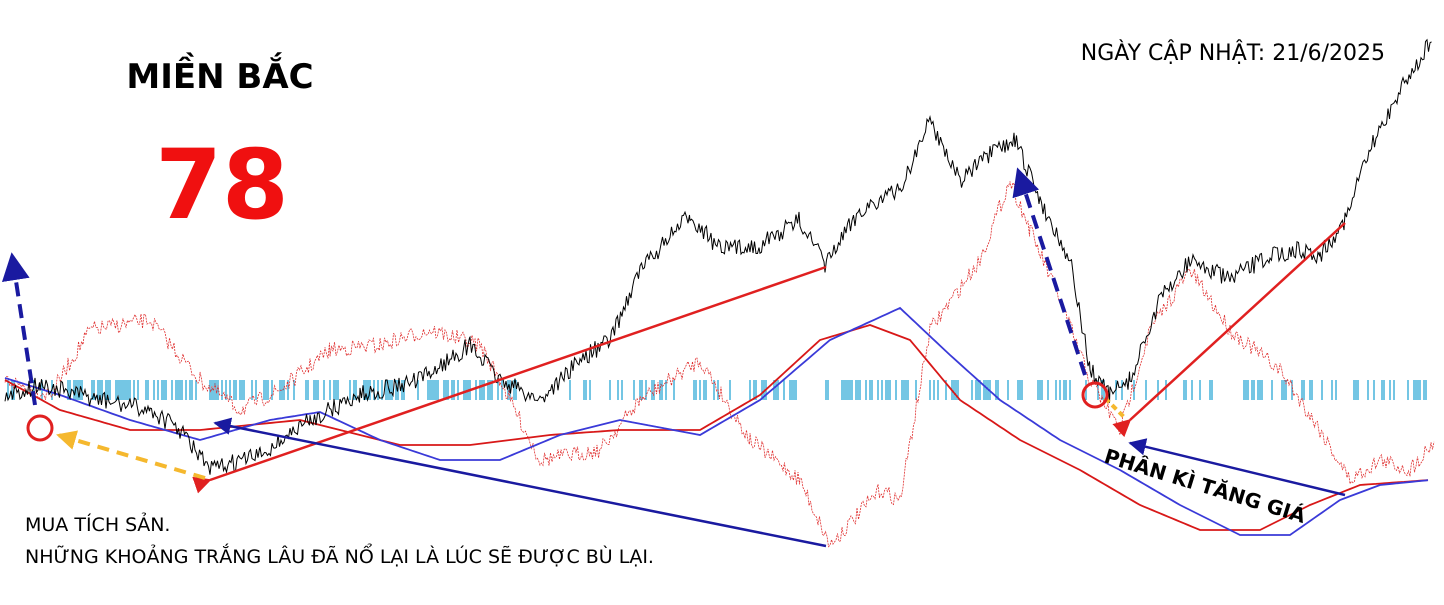  I want to click on big-number: 78, so click(222, 185).